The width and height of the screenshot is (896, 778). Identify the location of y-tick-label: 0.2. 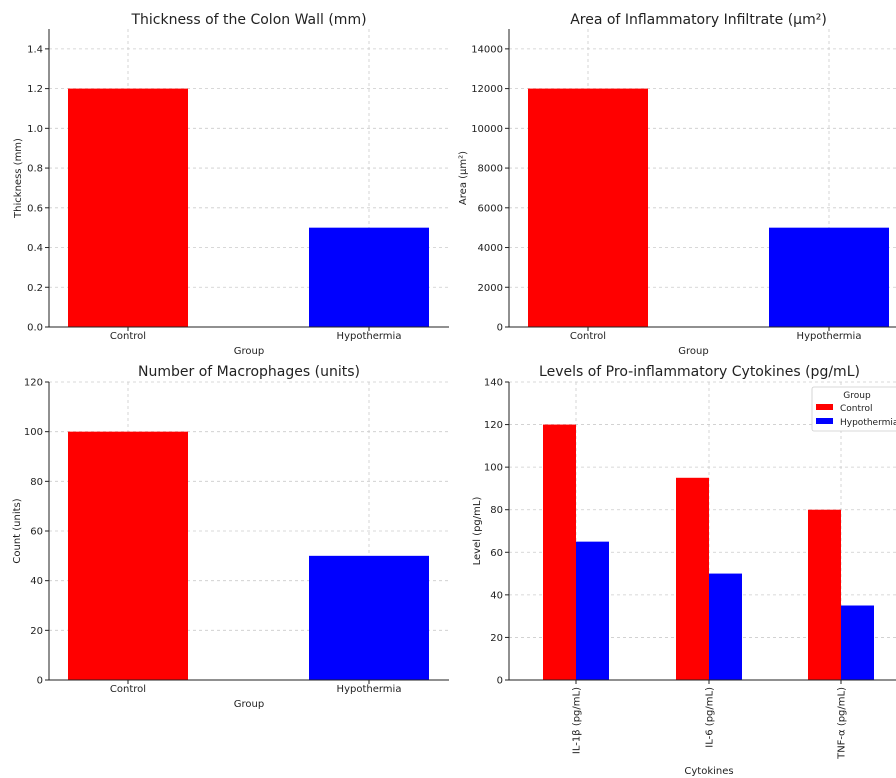
(35, 288).